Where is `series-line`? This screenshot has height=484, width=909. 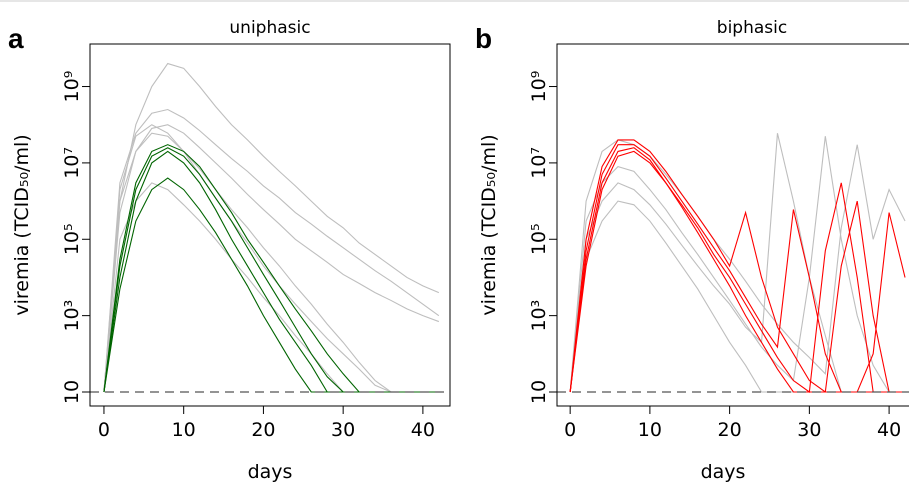
series-line is located at coordinates (737, 296).